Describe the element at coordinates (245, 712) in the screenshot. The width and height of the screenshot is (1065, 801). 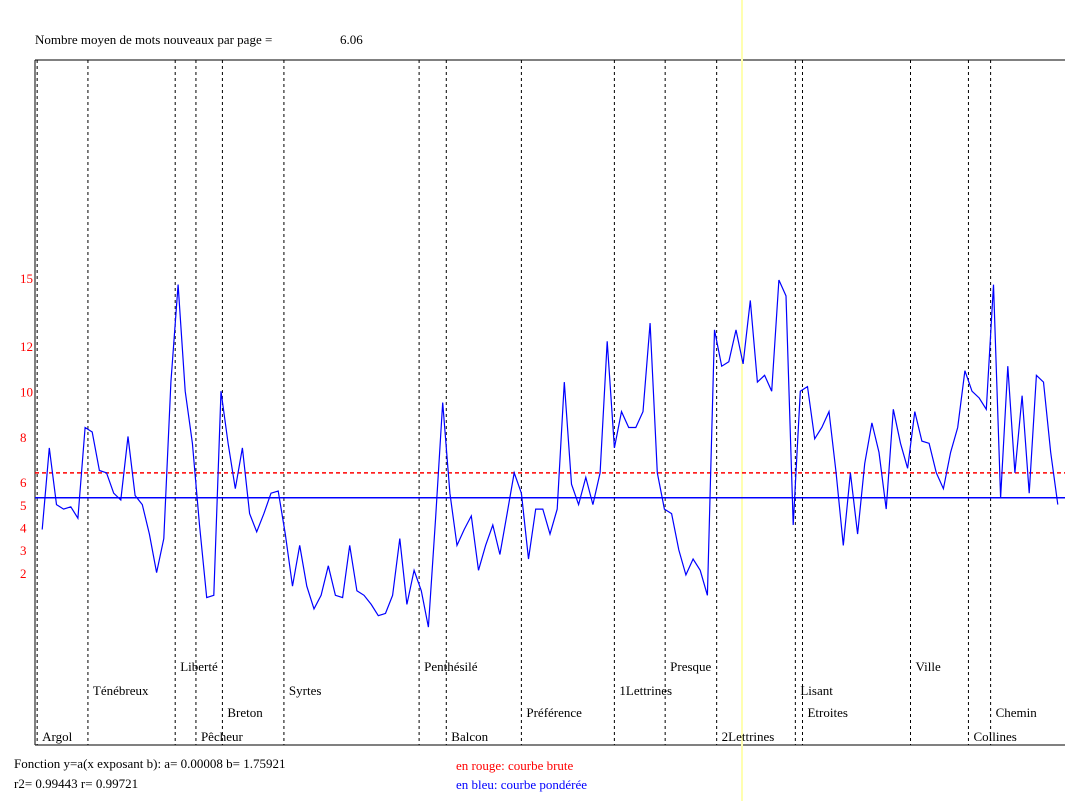
I see `section-label: Breton` at that location.